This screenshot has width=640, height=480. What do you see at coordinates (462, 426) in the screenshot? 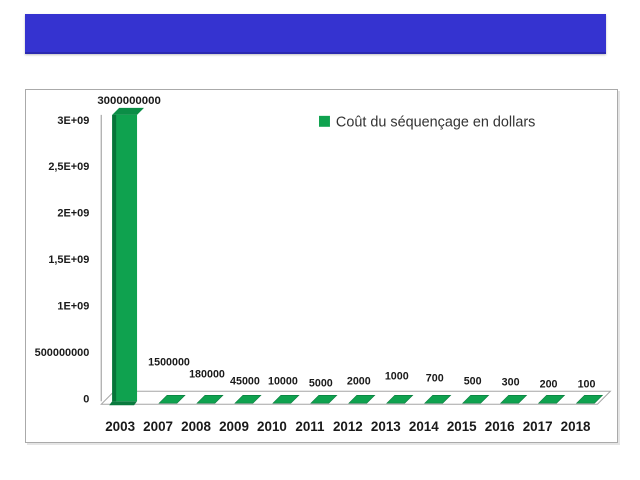
I see `x-axis-year-label: 2015` at bounding box center [462, 426].